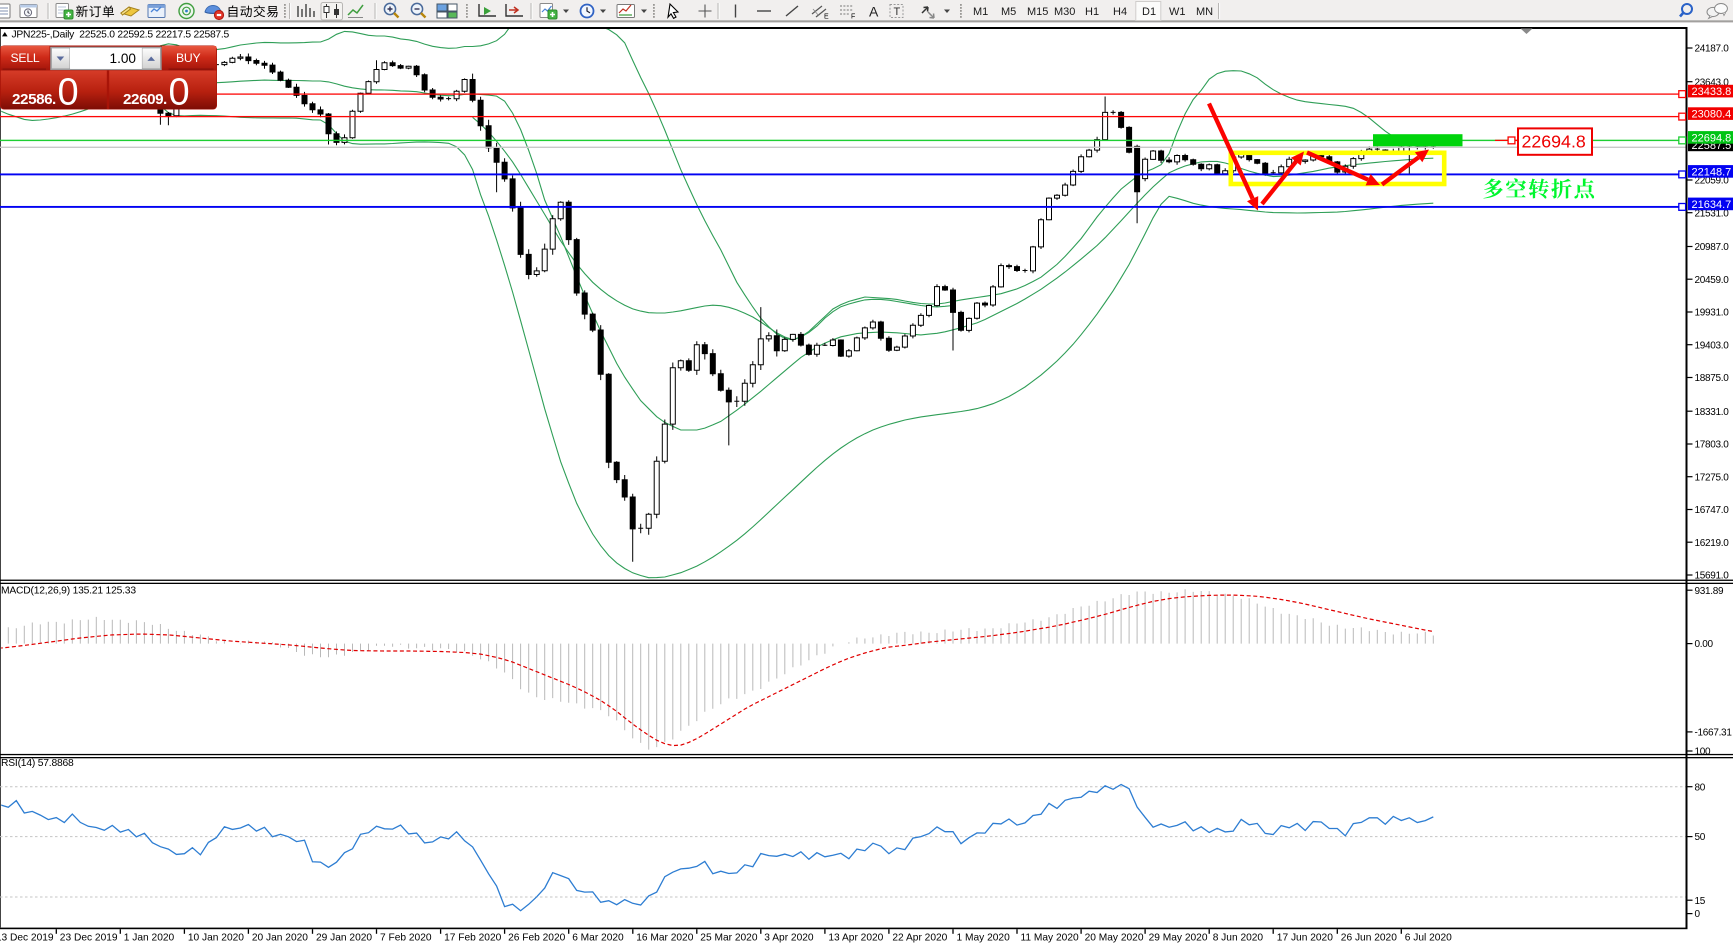 The image size is (1733, 946). What do you see at coordinates (473, 938) in the screenshot?
I see `svg-text: 17 Feb 2020` at bounding box center [473, 938].